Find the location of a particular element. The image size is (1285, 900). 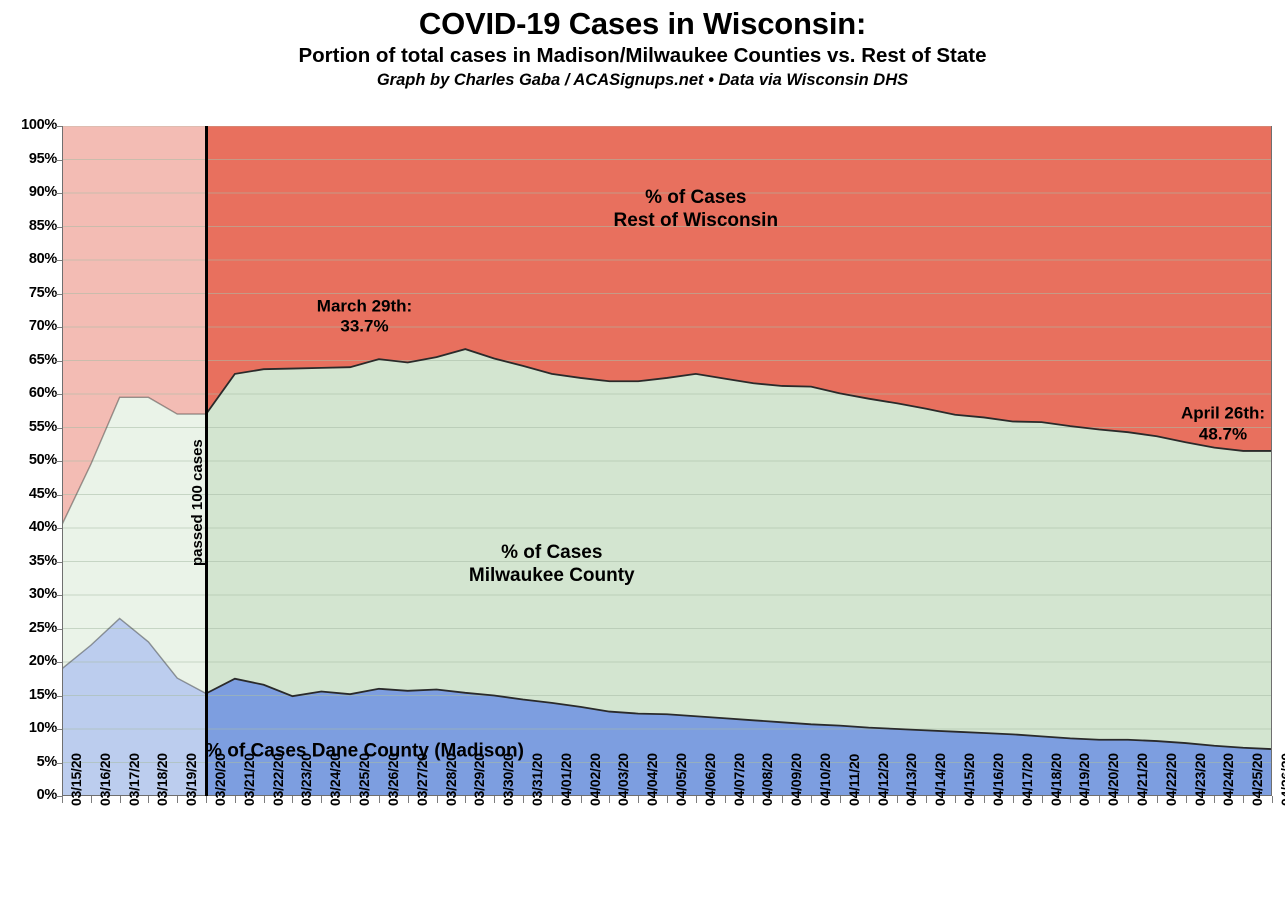

area-label-mke-line1: % of Cases is located at coordinates (552, 553).